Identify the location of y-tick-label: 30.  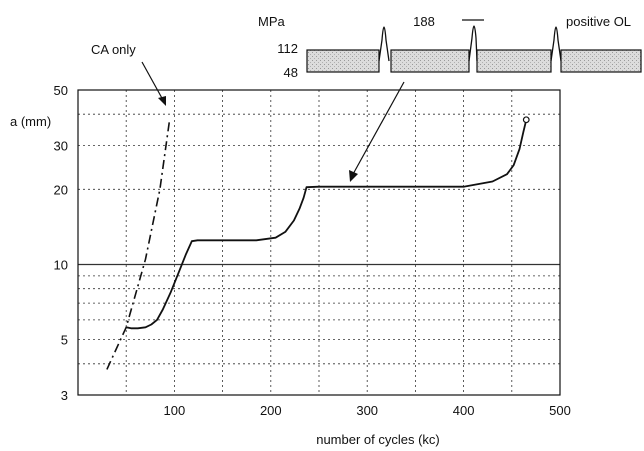
(61, 145).